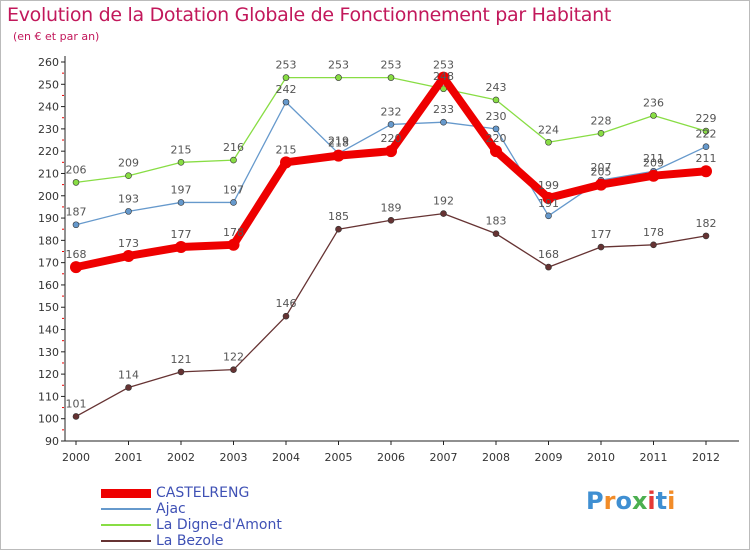 The image size is (750, 550). What do you see at coordinates (601, 172) in the screenshot?
I see `data-label-castelreng: 205` at bounding box center [601, 172].